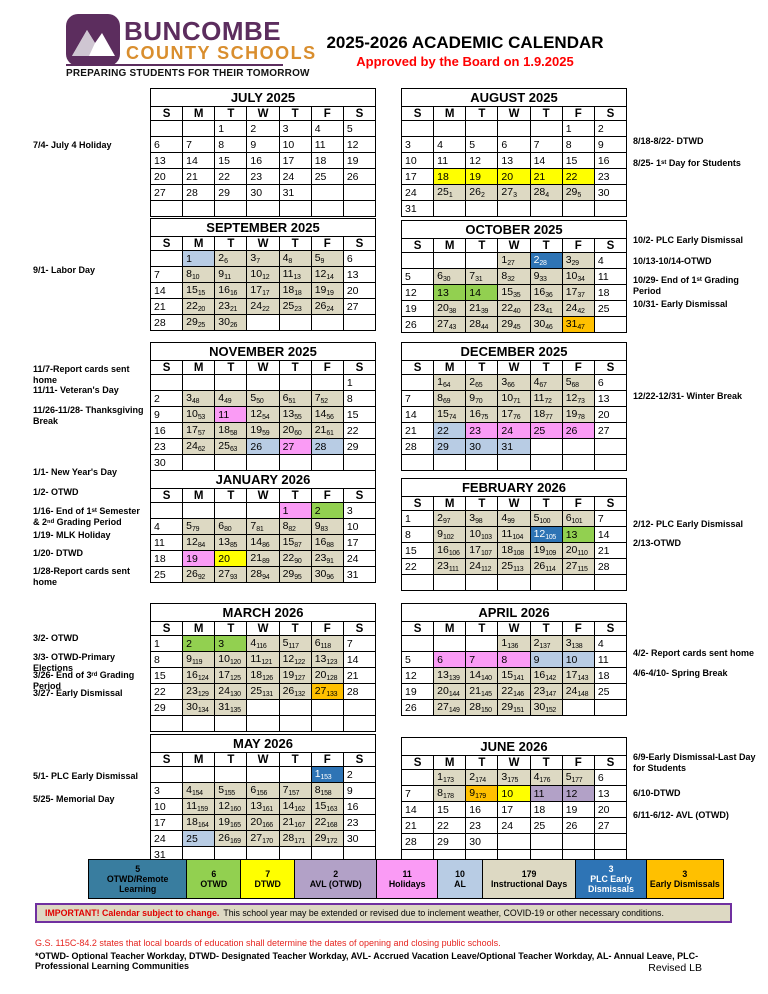  What do you see at coordinates (267, 841) in the screenshot?
I see `instructional-day-count: 170` at bounding box center [267, 841].